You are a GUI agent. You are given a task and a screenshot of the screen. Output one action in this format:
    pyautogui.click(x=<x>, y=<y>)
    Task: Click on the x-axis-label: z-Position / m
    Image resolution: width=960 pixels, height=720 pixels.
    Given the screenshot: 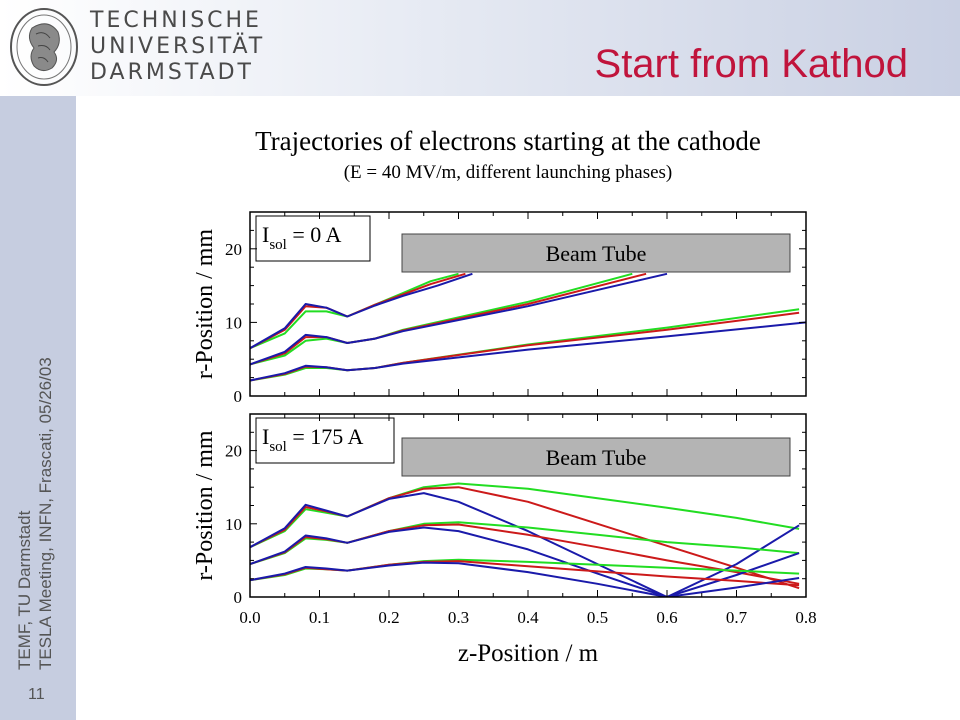 What is the action you would take?
    pyautogui.click(x=528, y=653)
    